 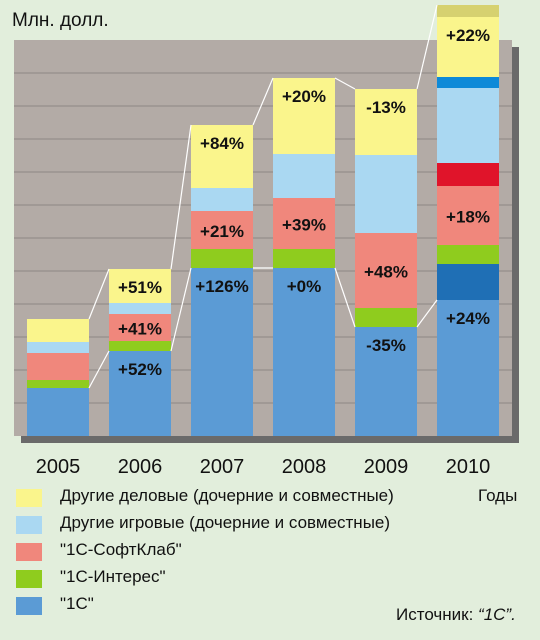 I want to click on source-name: “1С”., so click(x=497, y=614).